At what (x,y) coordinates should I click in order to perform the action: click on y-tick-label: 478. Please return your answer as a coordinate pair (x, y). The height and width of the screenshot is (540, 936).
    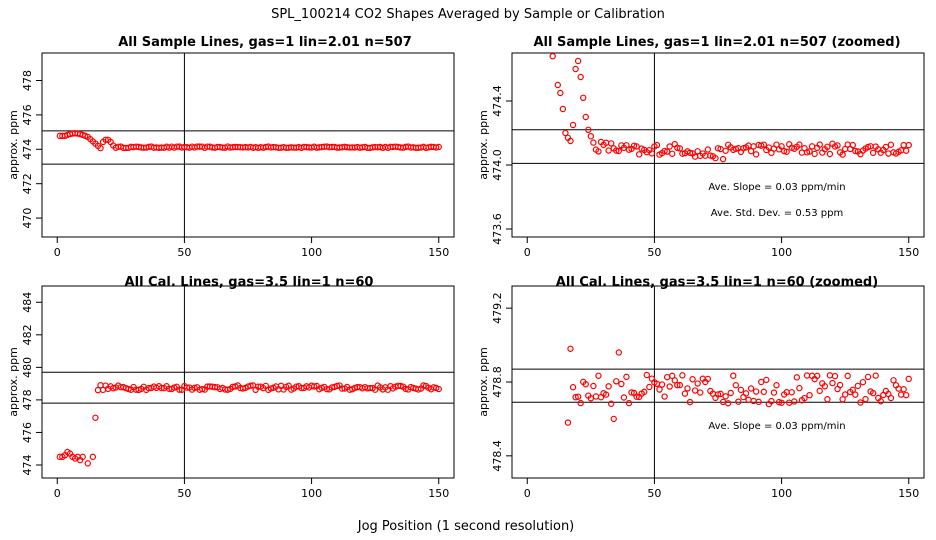
    Looking at the image, I should click on (27, 80).